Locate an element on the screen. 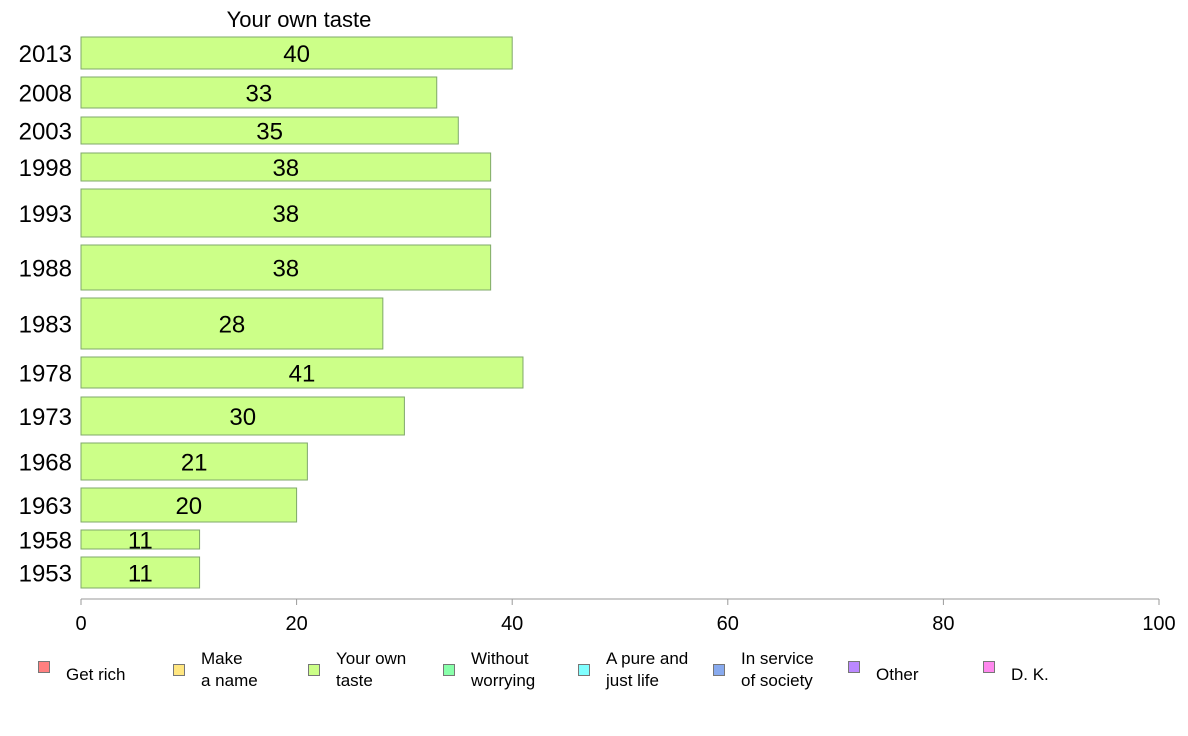  legend-item-pure-and-just-life: A pure and just life is located at coordinates (633, 670).